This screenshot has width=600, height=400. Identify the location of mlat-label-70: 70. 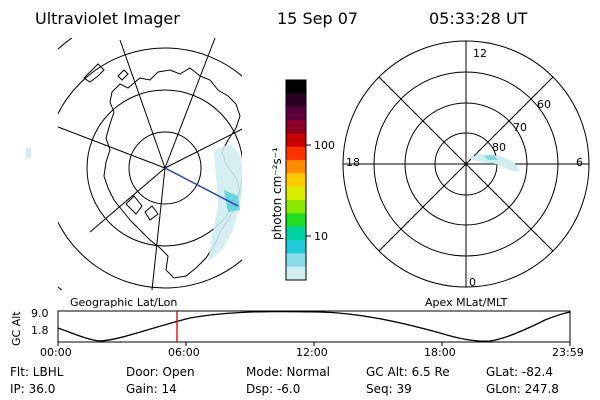
(520, 127).